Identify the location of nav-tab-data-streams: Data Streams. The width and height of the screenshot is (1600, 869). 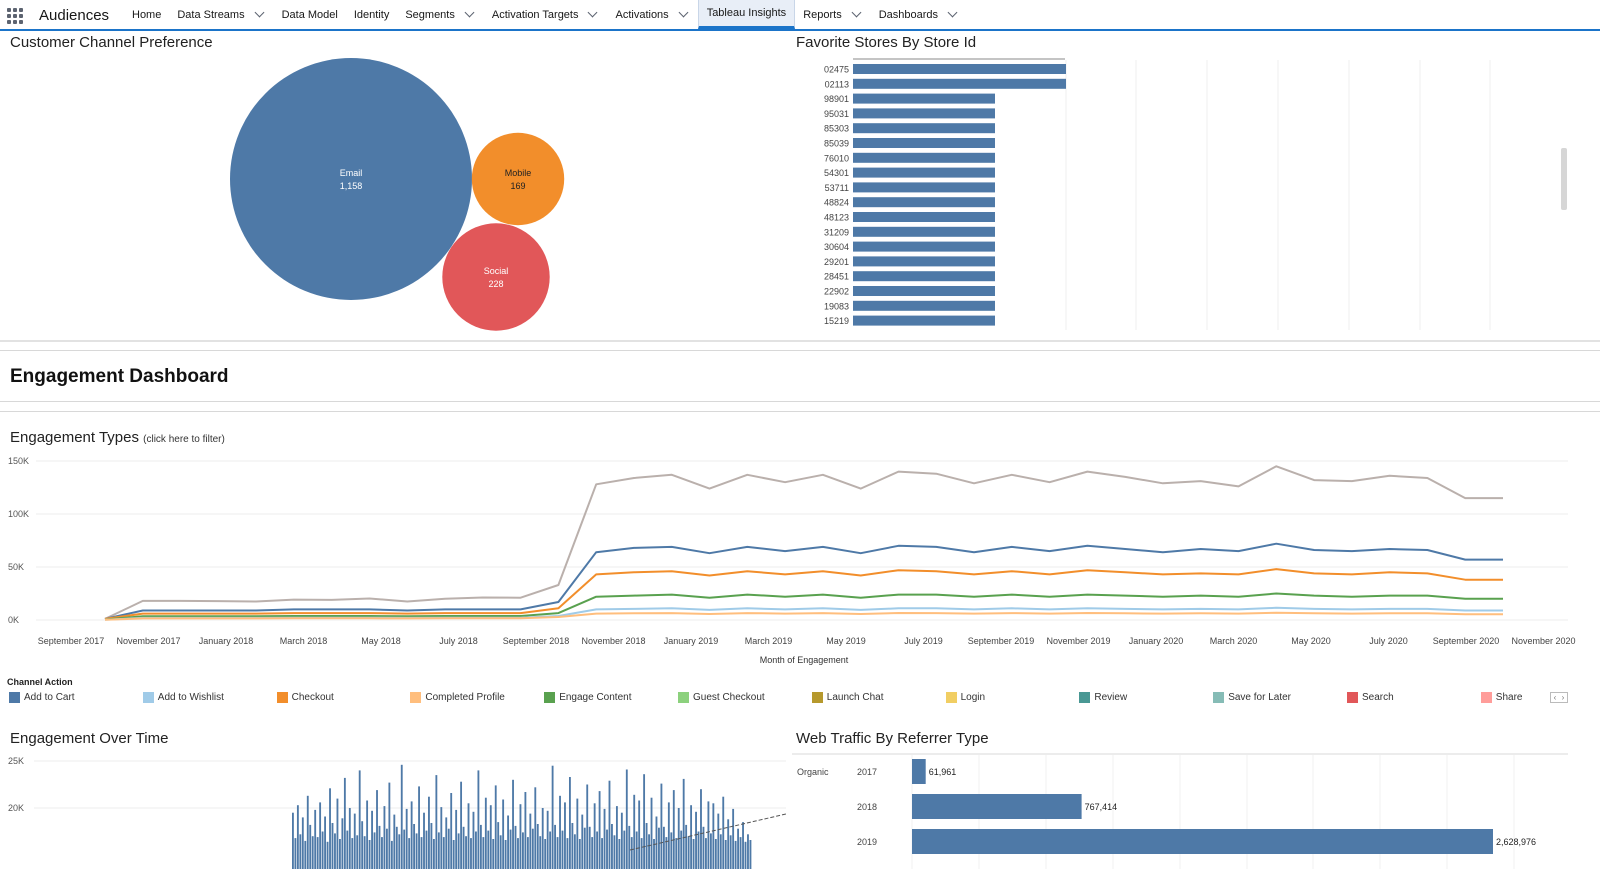
(221, 14).